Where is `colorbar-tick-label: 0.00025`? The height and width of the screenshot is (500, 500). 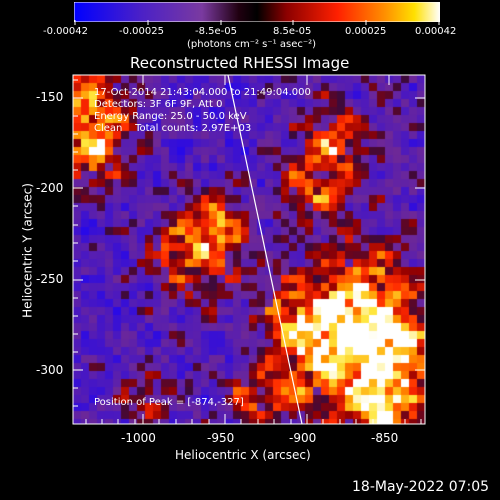 colorbar-tick-label: 0.00025 is located at coordinates (366, 31).